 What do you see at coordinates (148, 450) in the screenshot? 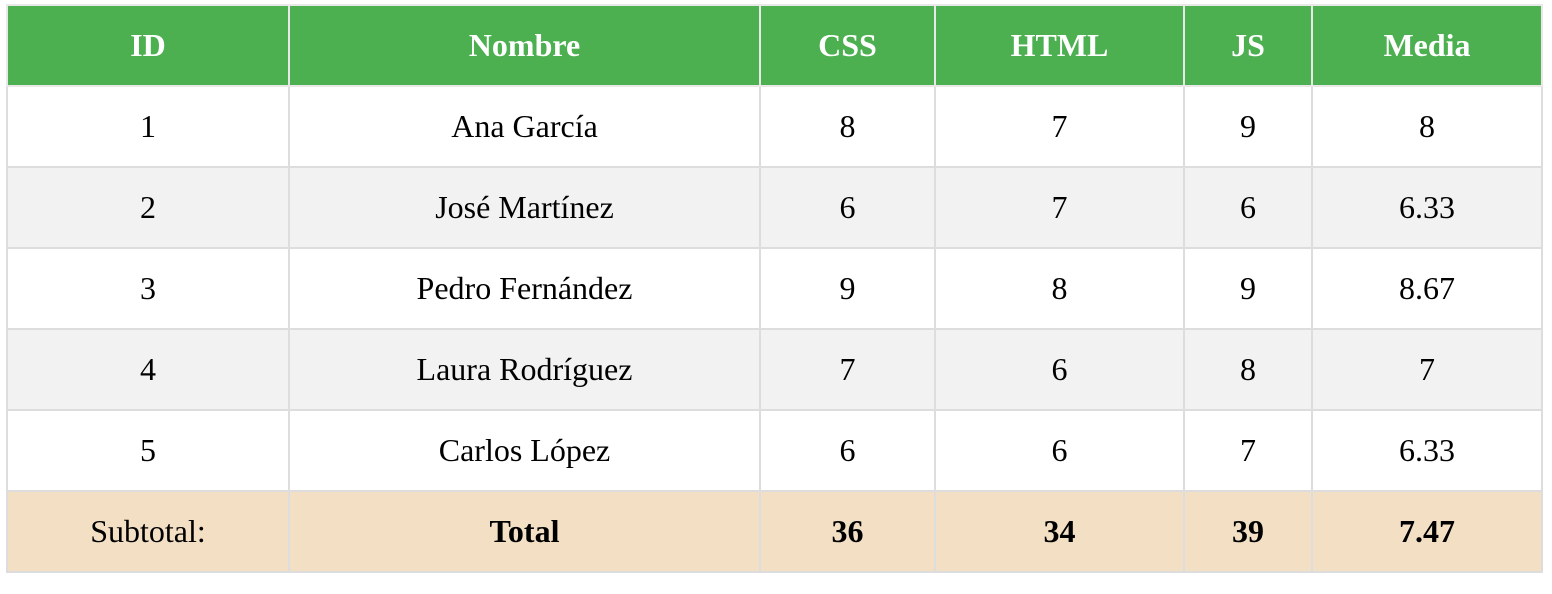
I see `cell-id: 5` at bounding box center [148, 450].